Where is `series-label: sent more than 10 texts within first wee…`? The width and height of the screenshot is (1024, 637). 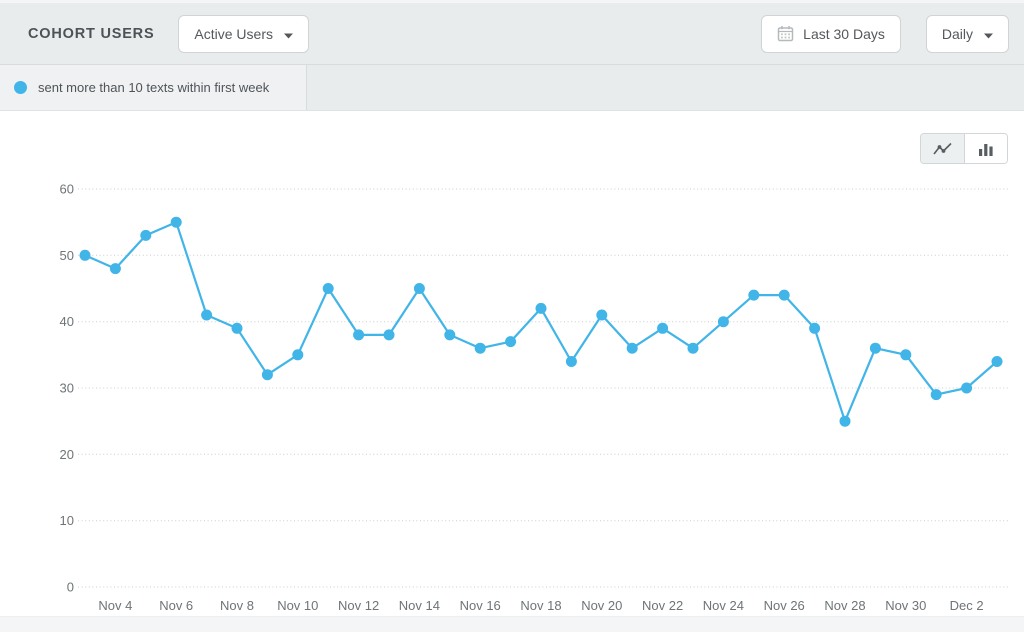
series-label: sent more than 10 texts within first wee… is located at coordinates (154, 87).